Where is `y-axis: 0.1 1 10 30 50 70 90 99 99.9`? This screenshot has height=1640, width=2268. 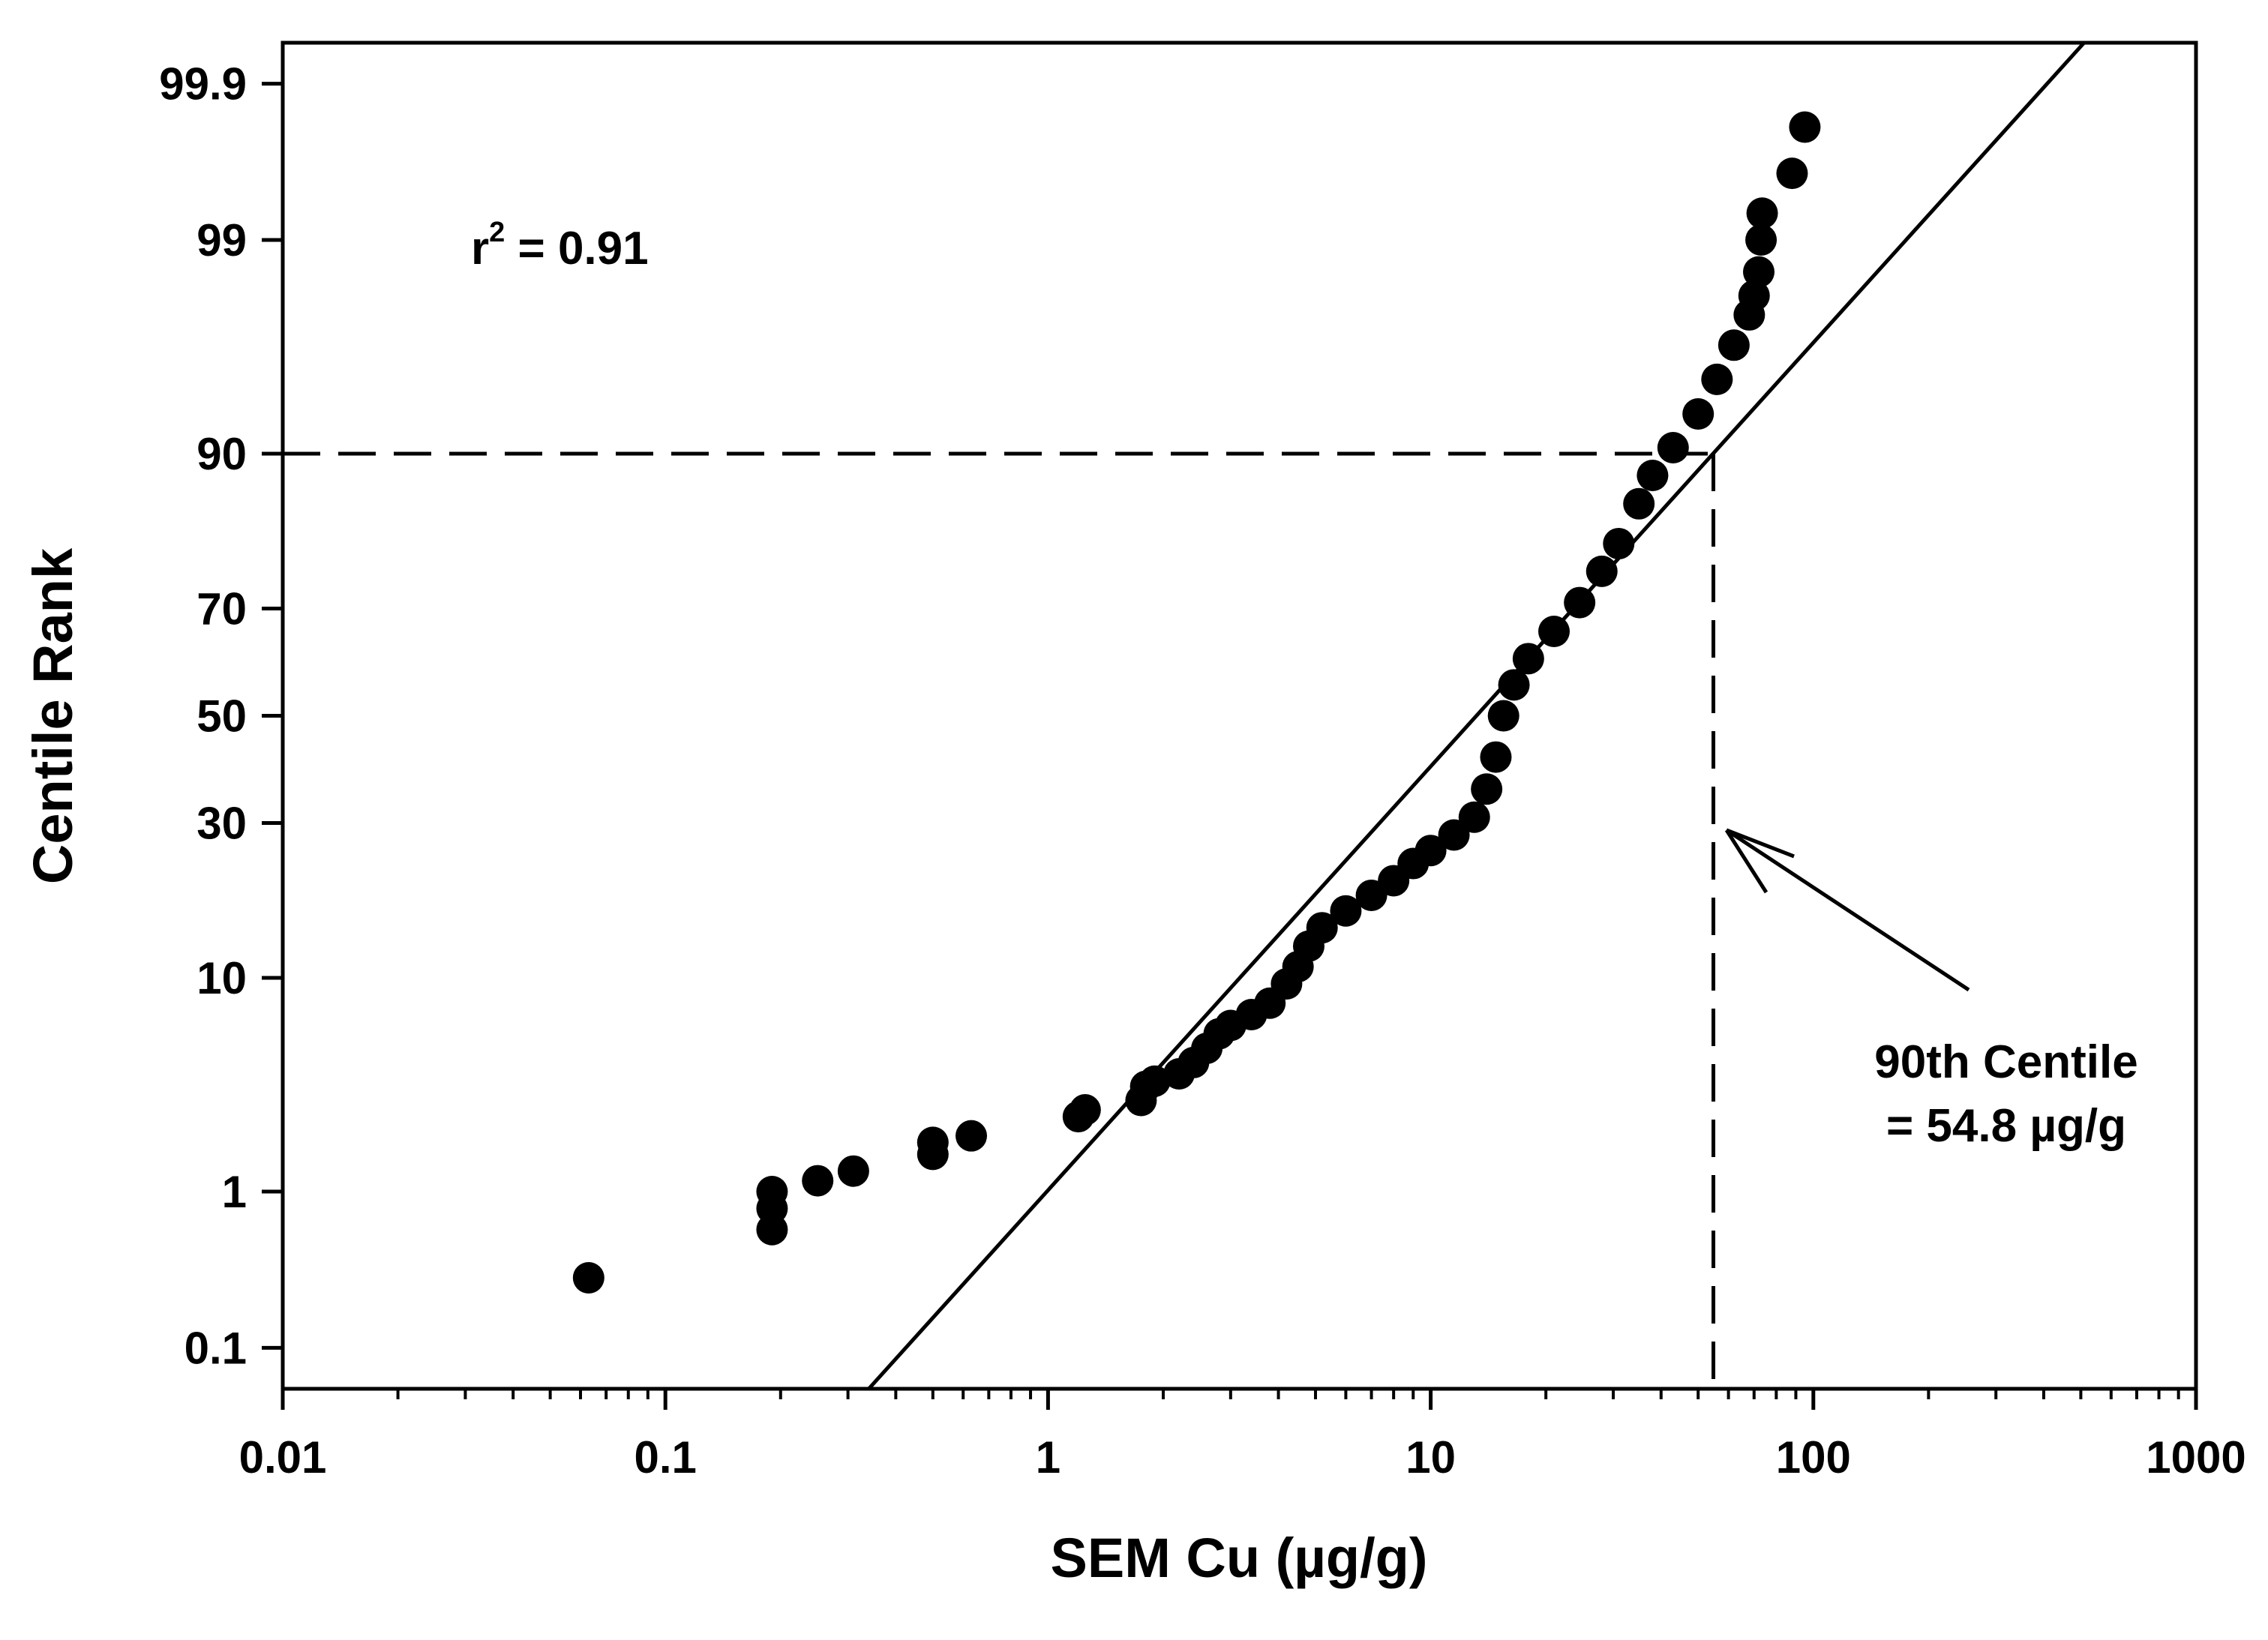 y-axis: 0.1 1 10 30 50 70 90 99 99.9 is located at coordinates (221, 716).